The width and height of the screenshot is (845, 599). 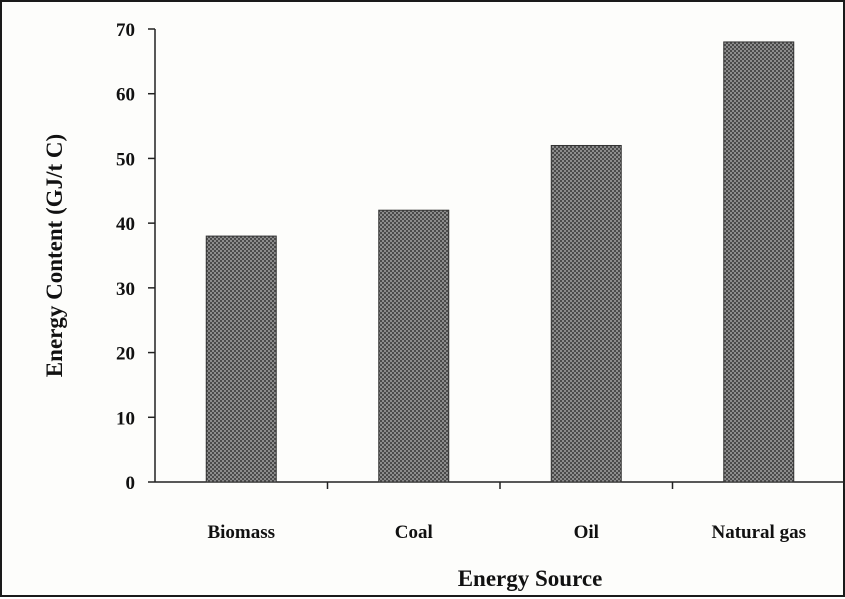 I want to click on bar-coal, so click(x=414, y=346).